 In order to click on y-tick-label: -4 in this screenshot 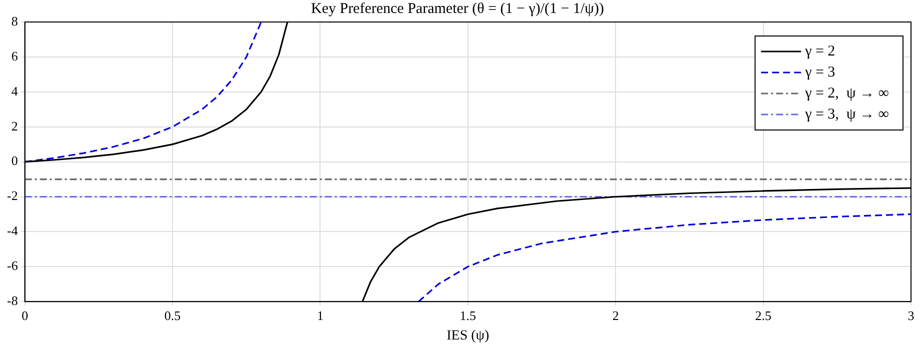, I will do `click(12, 230)`.